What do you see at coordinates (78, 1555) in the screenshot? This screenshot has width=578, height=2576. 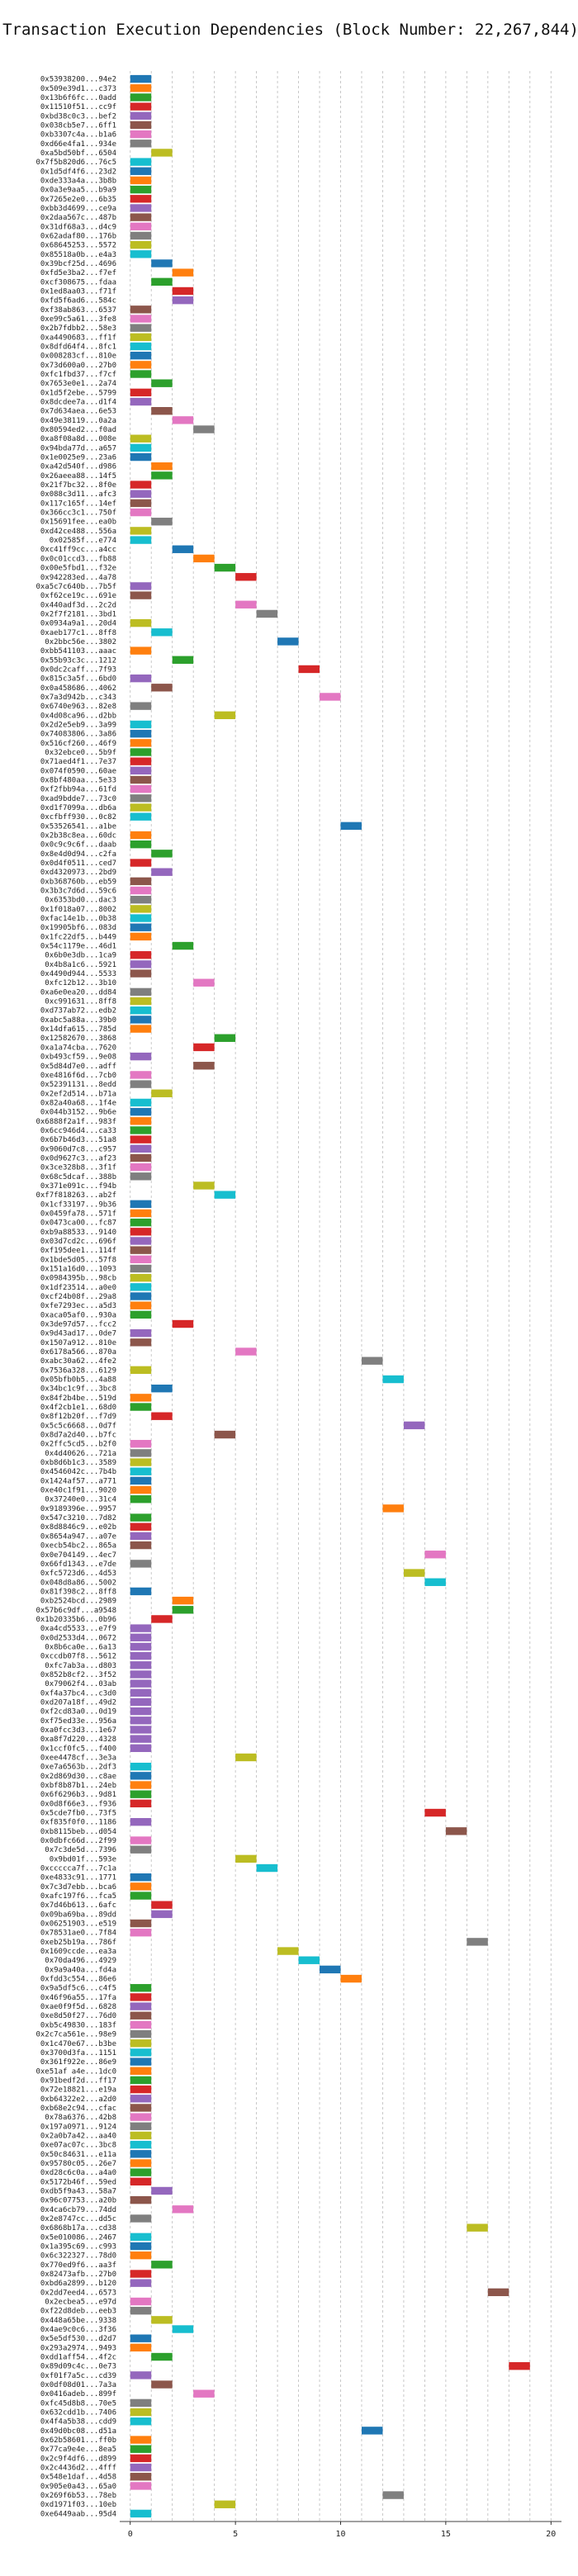 I see `y-tick-label: 0x0e704149...4ec7` at bounding box center [78, 1555].